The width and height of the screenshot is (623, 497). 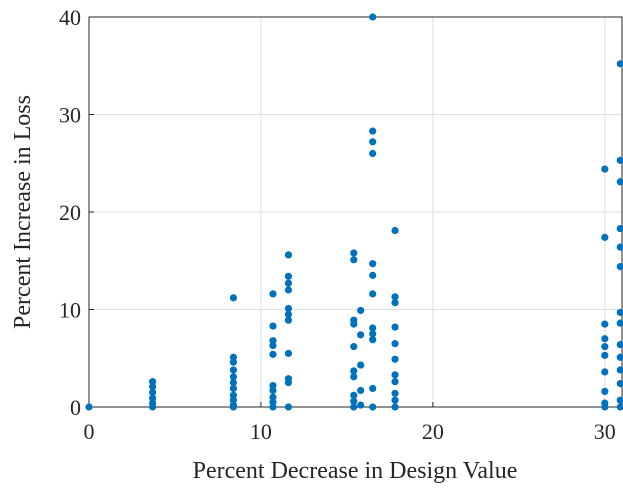 I want to click on y-axis-label: Percent Increase in Loss, so click(x=23, y=212).